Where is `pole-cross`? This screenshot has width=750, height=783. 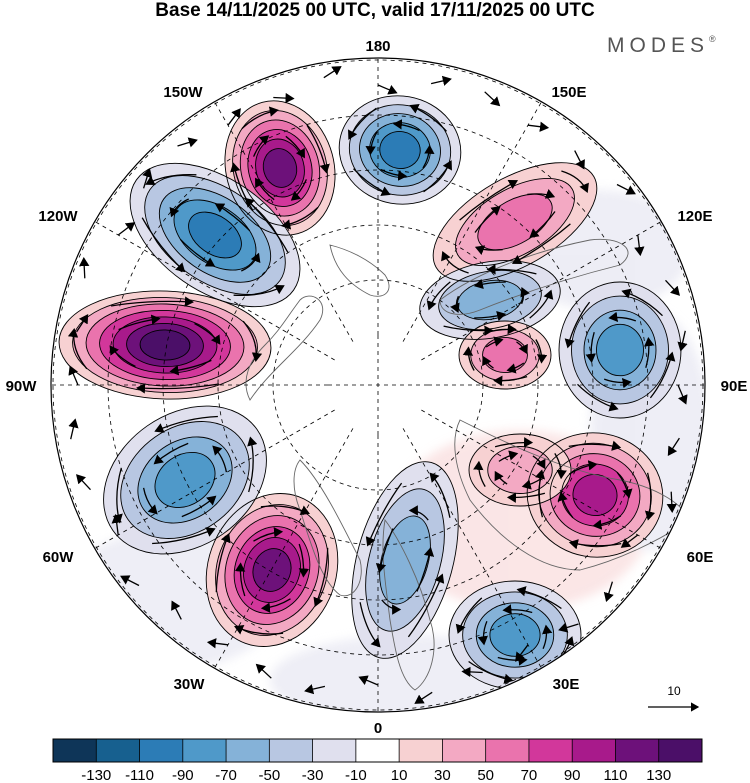 pole-cross is located at coordinates (378, 385).